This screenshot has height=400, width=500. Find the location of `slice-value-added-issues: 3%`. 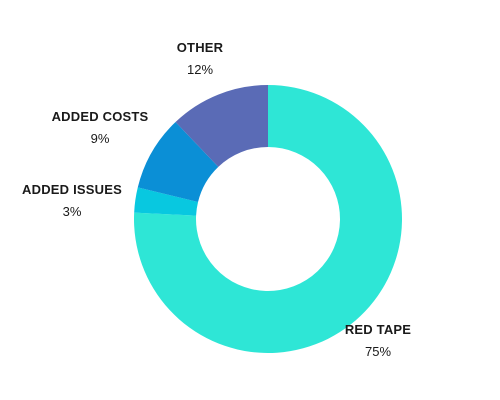

slice-value-added-issues: 3% is located at coordinates (72, 211).